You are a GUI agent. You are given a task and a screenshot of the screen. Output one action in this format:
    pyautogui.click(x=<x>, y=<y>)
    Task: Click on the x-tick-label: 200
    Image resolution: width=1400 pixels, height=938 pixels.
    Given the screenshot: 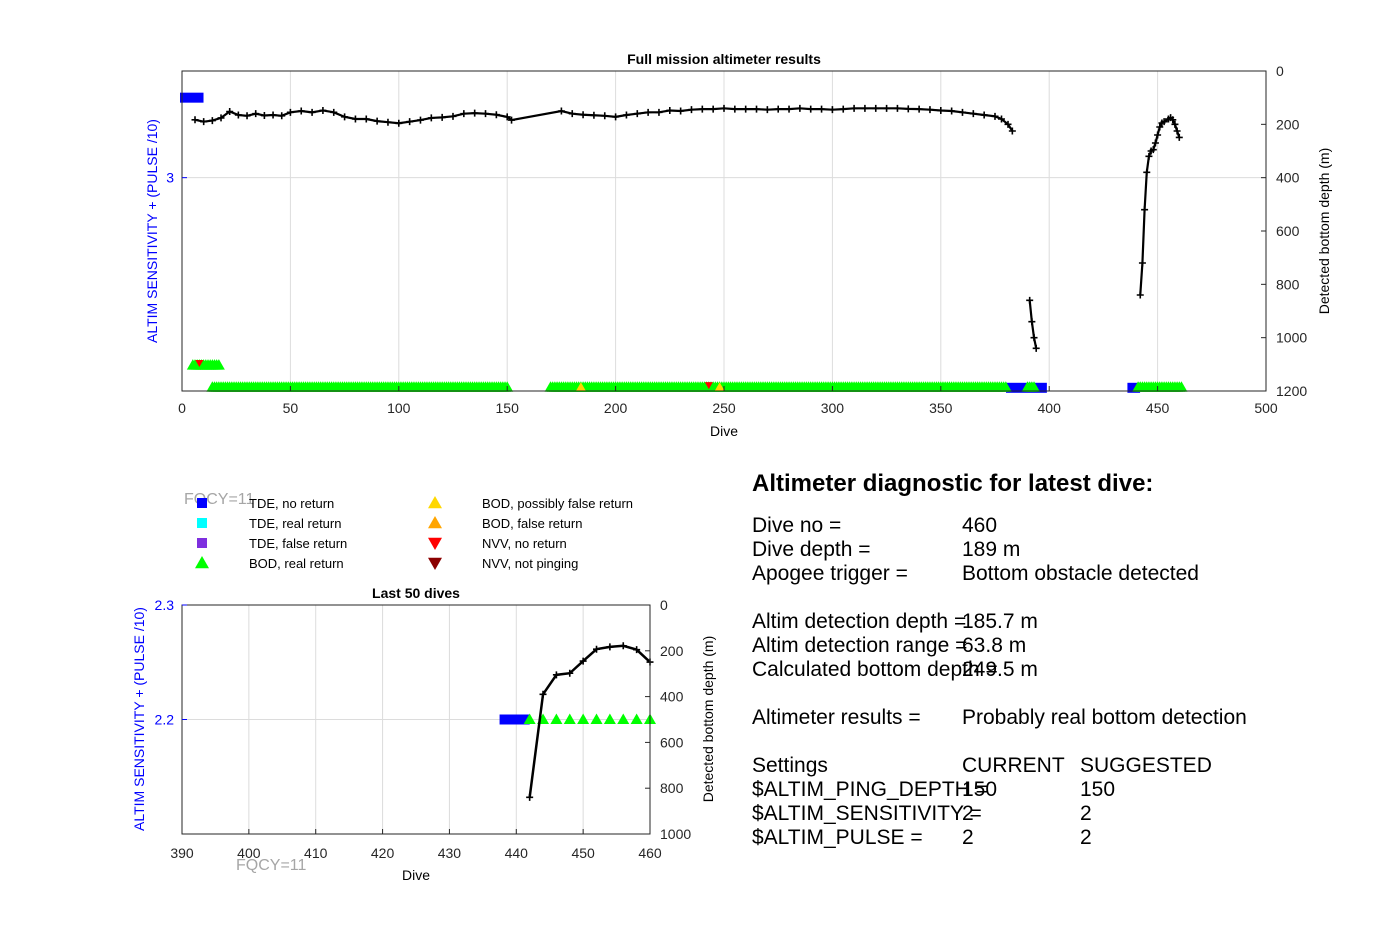 What is the action you would take?
    pyautogui.click(x=616, y=408)
    